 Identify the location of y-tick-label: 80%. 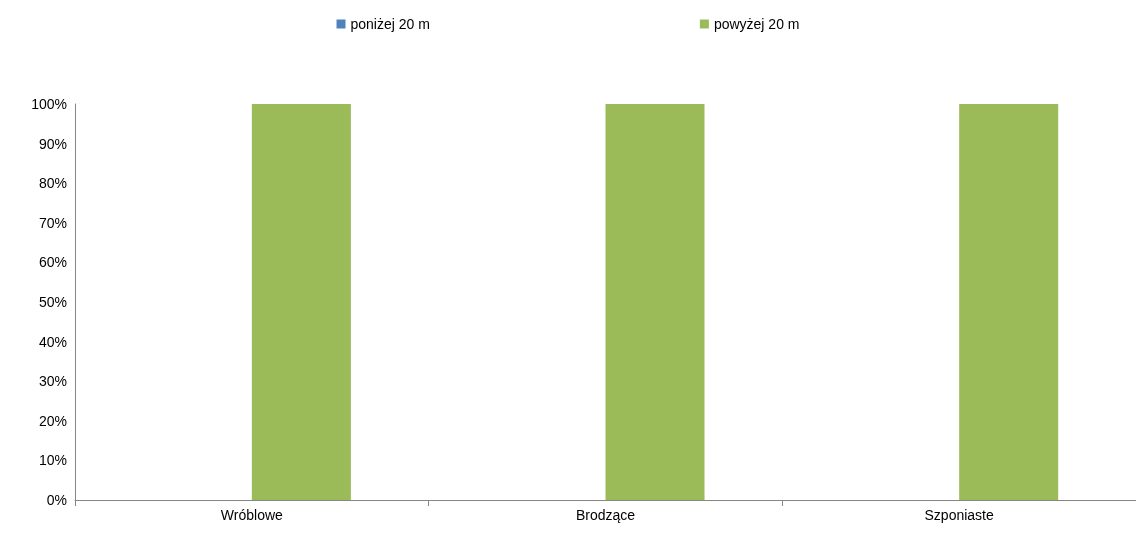
(52, 183).